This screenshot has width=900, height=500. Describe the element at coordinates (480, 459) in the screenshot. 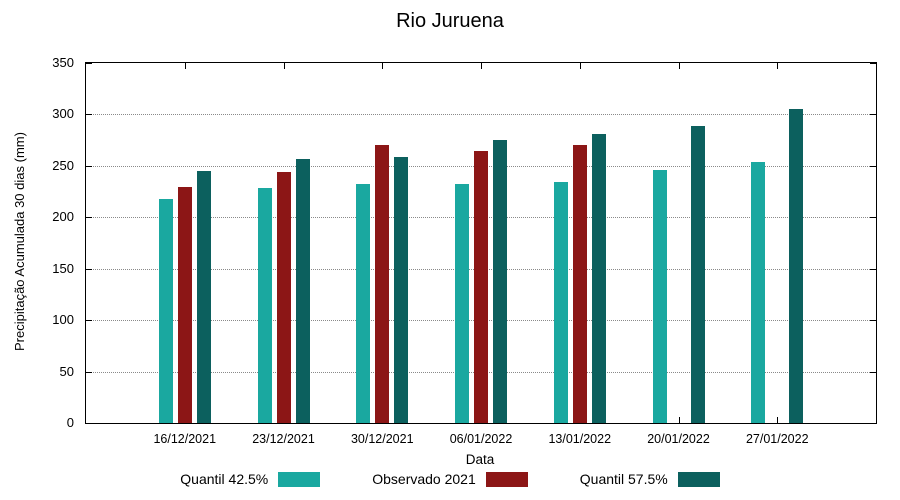

I see `x-axis-label: Data` at that location.